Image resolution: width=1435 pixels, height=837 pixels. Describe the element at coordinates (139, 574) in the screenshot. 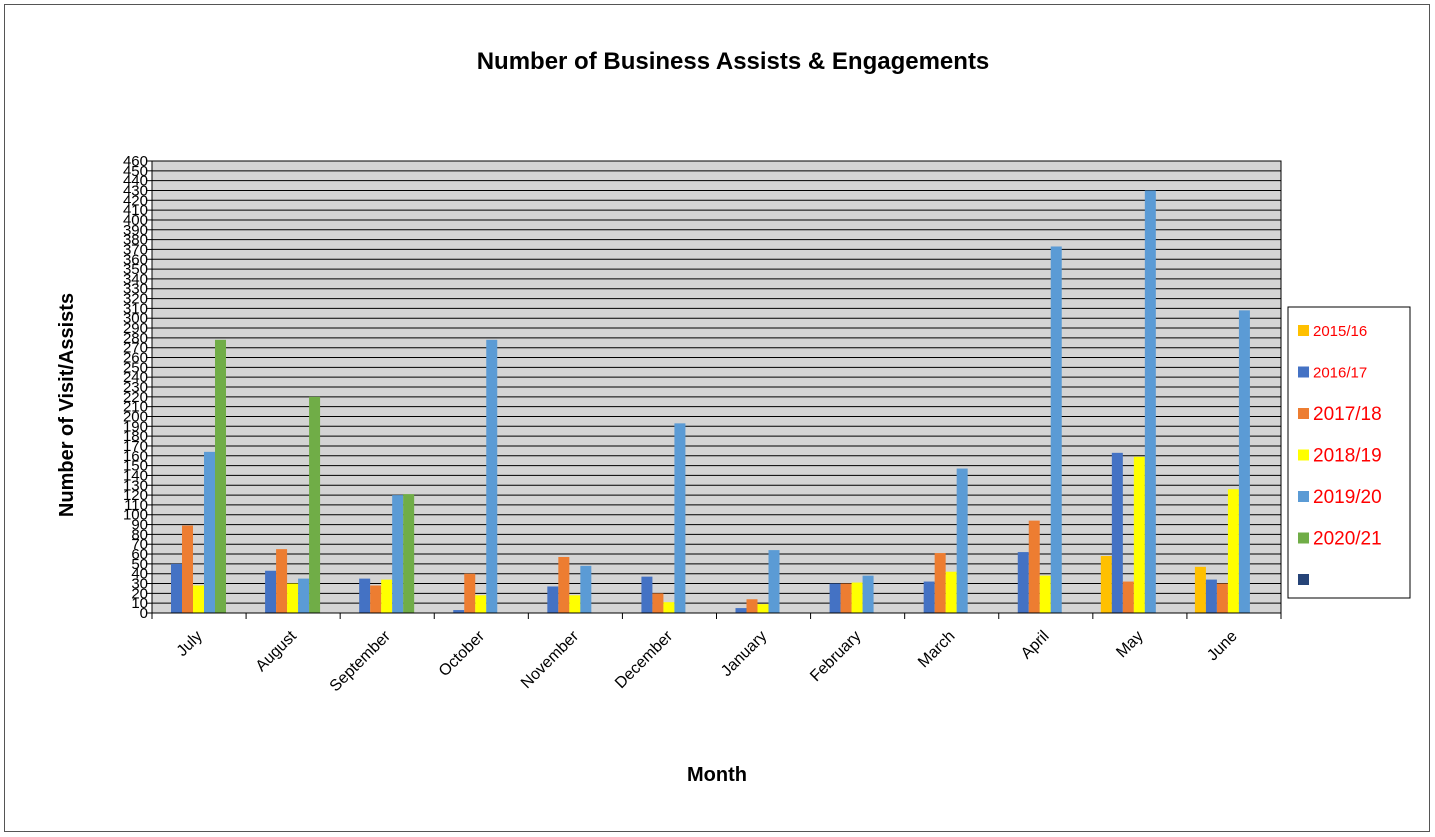

I see `y-tick-label: 40` at that location.